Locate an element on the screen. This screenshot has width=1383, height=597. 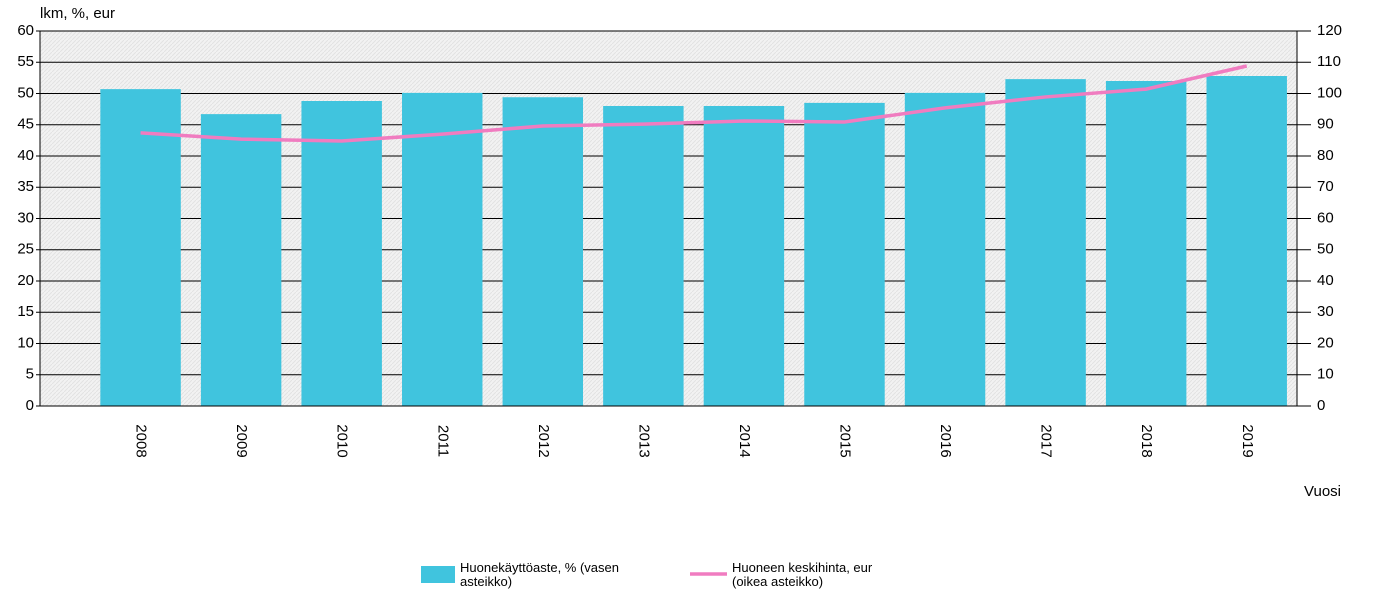
legend-swatch is located at coordinates (438, 574).